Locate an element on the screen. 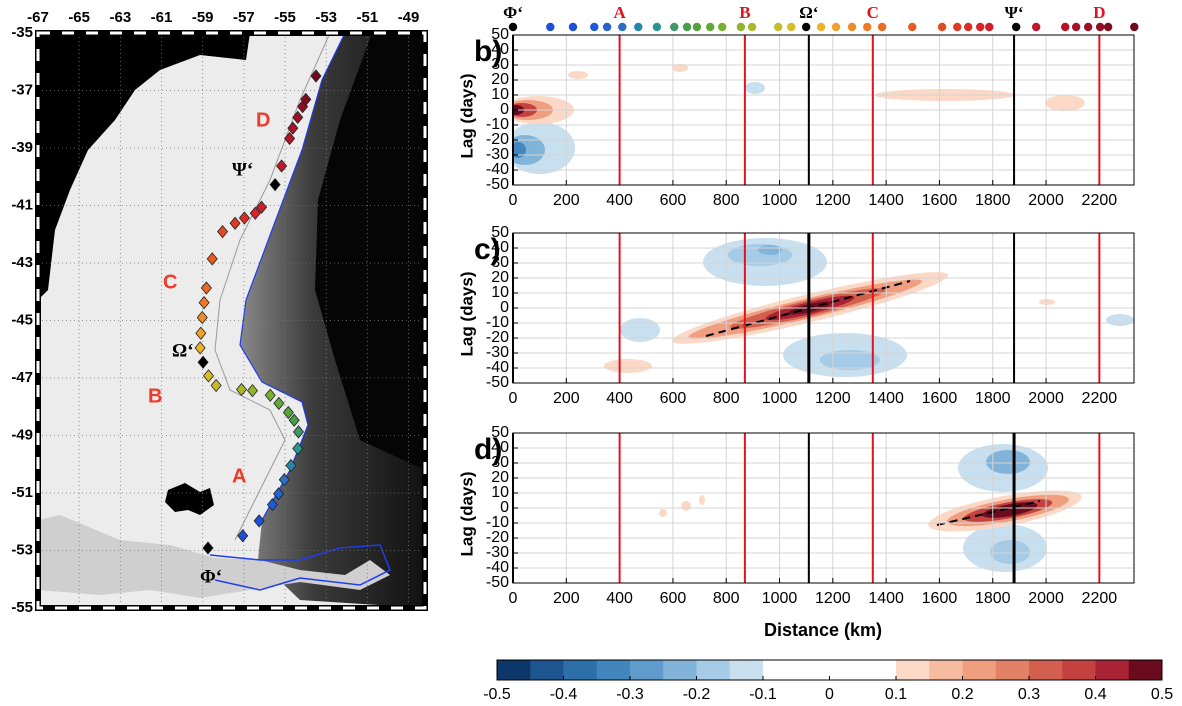 The width and height of the screenshot is (1182, 706). y-tick-label: -10 is located at coordinates (497, 322).